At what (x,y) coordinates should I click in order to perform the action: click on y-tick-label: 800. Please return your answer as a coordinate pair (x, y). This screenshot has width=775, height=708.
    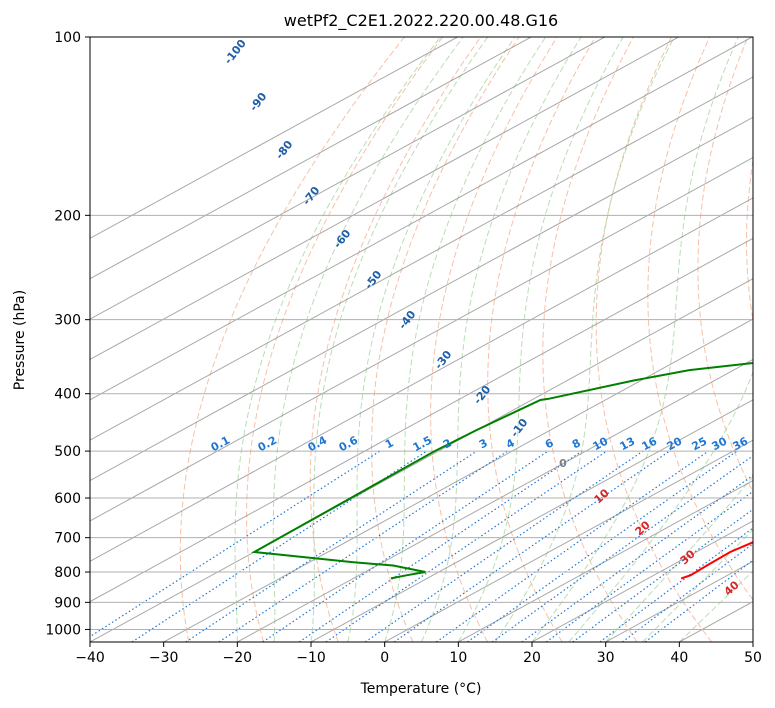
    Looking at the image, I should click on (67, 573).